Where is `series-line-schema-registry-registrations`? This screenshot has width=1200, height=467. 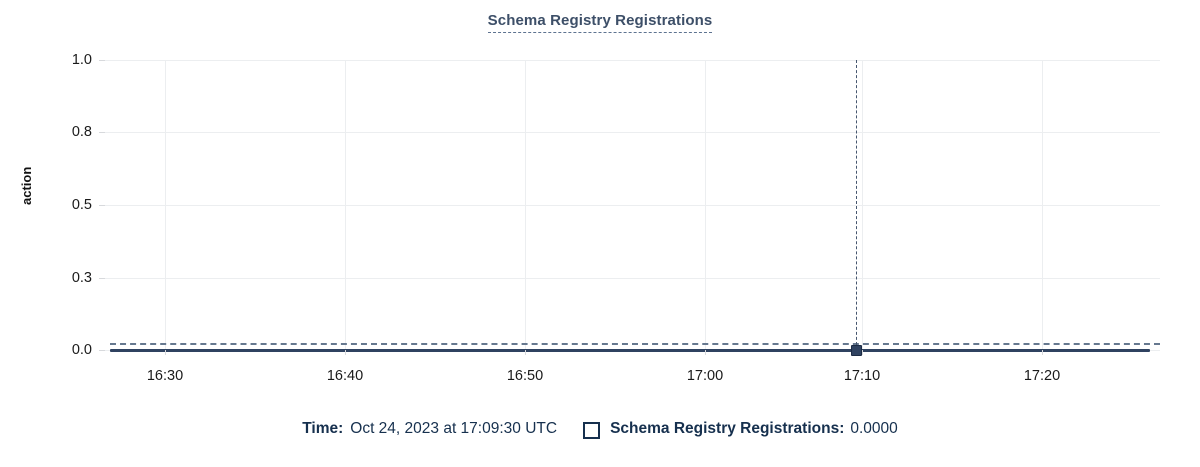
series-line-schema-registry-registrations is located at coordinates (630, 350).